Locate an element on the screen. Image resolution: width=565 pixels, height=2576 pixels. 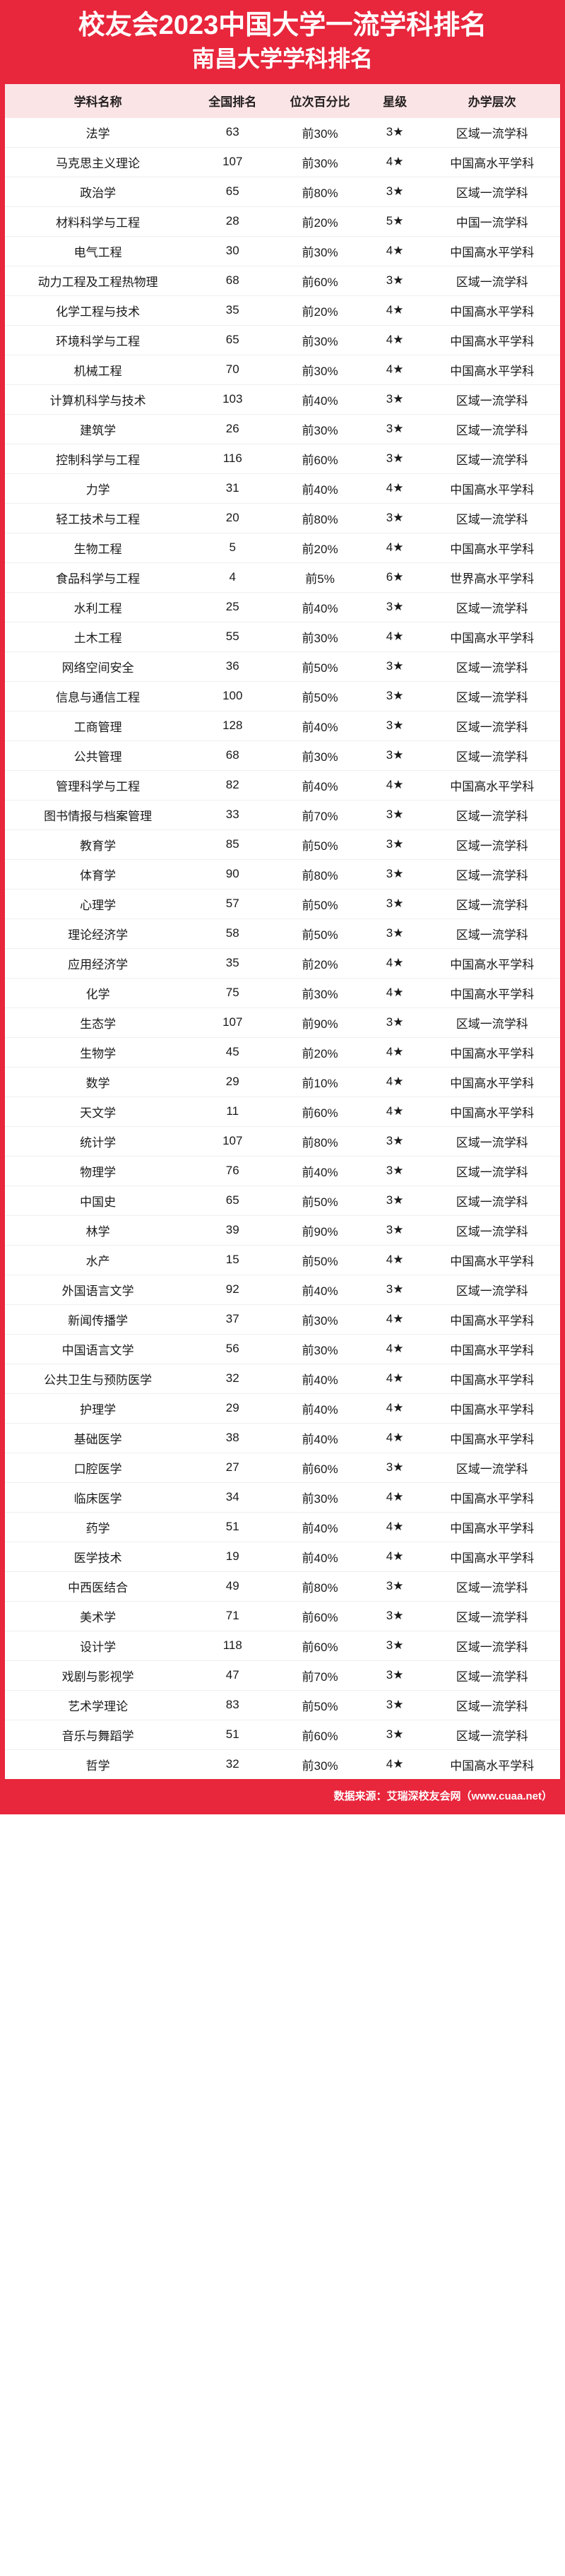
table-row: 中国语言文学 56 前30% 4★ 中国高水平学科 is located at coordinates (282, 1348).